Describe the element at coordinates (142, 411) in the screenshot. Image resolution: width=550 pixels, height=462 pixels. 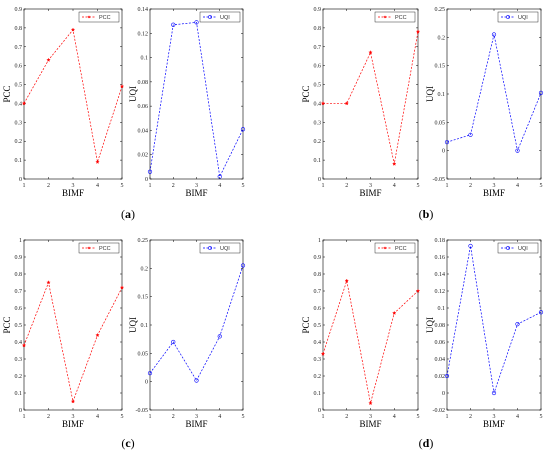
I see `y-tick-label: -0.05` at that location.